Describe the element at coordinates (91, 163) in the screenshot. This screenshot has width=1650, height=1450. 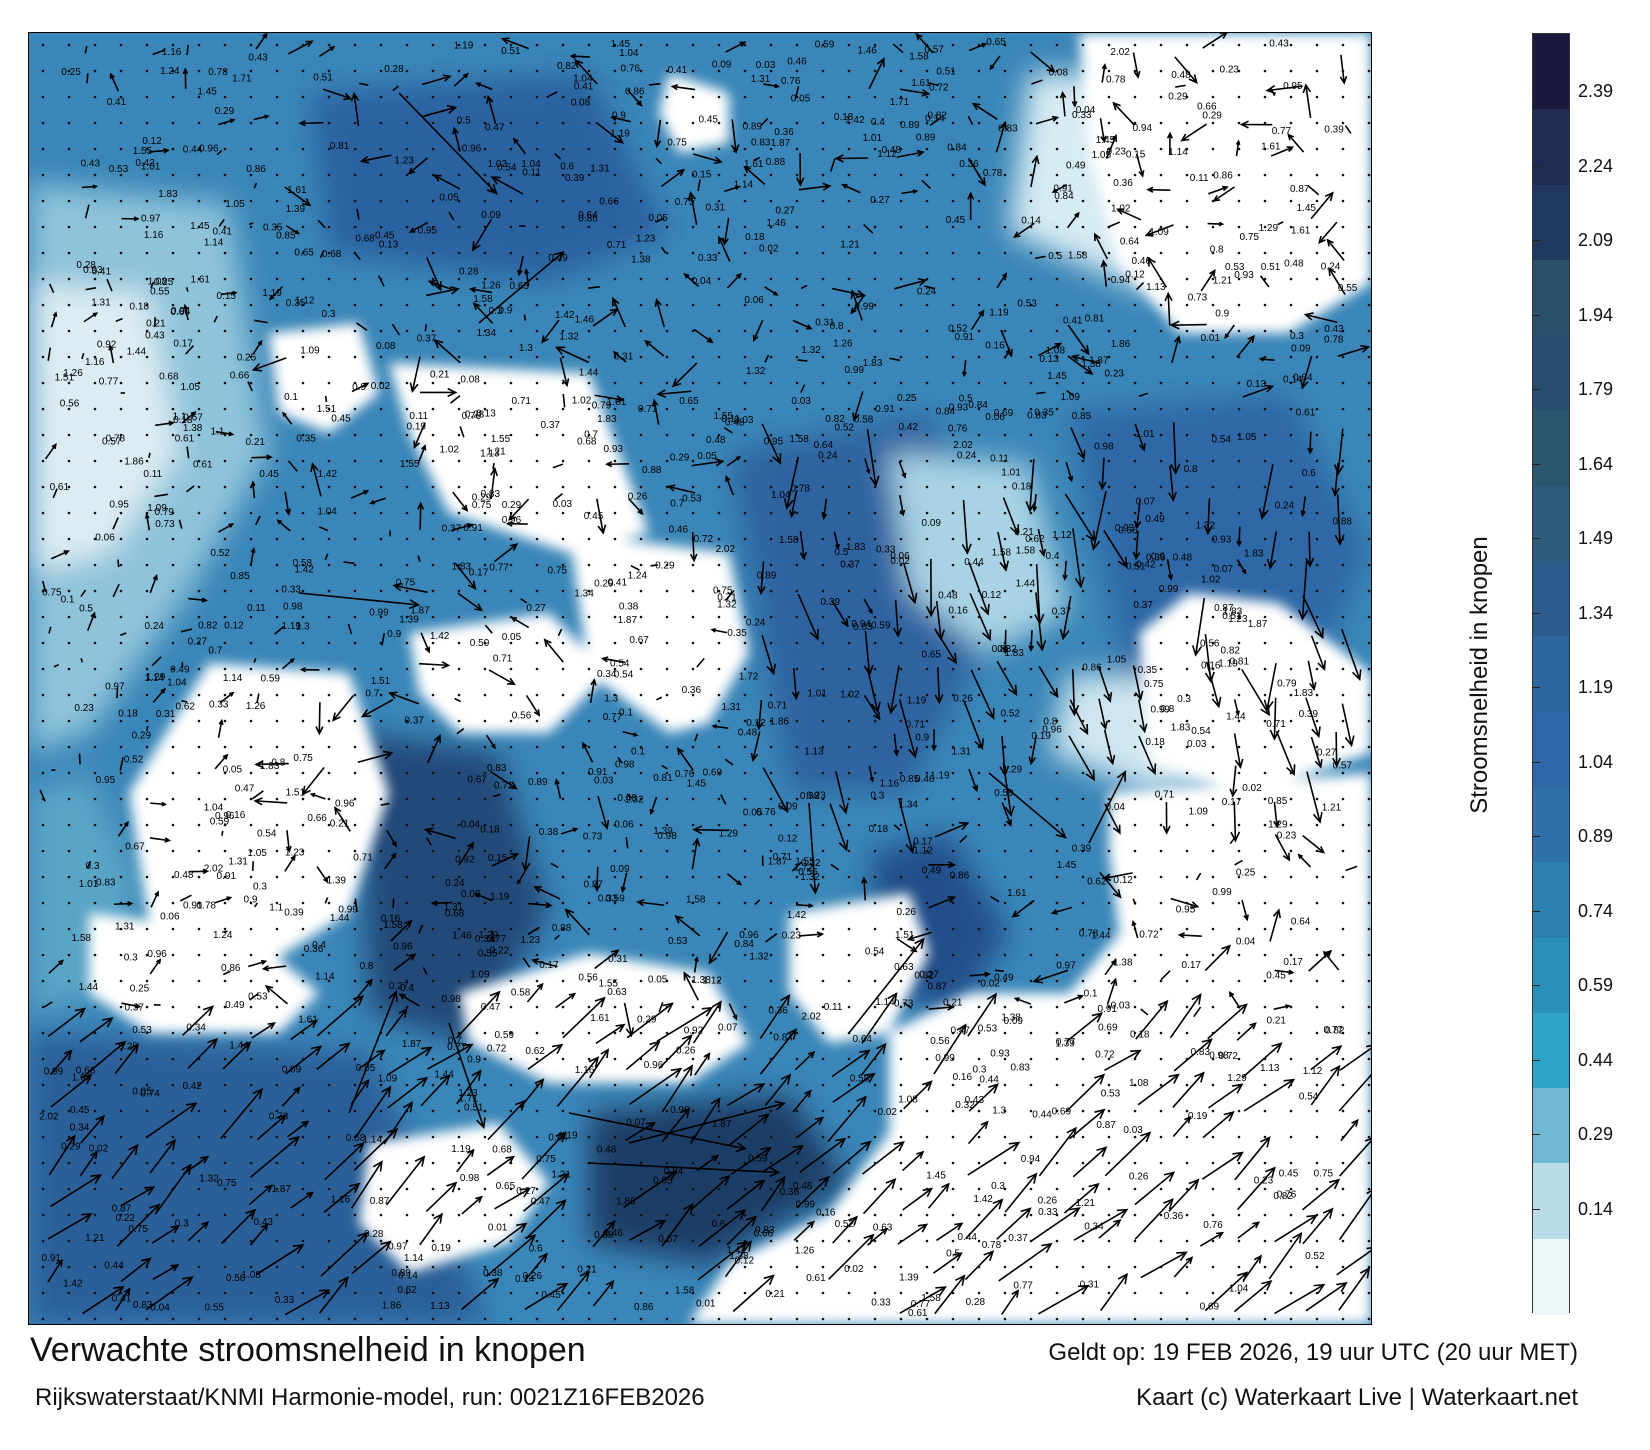
I see `speed-value-label: 0.43` at that location.